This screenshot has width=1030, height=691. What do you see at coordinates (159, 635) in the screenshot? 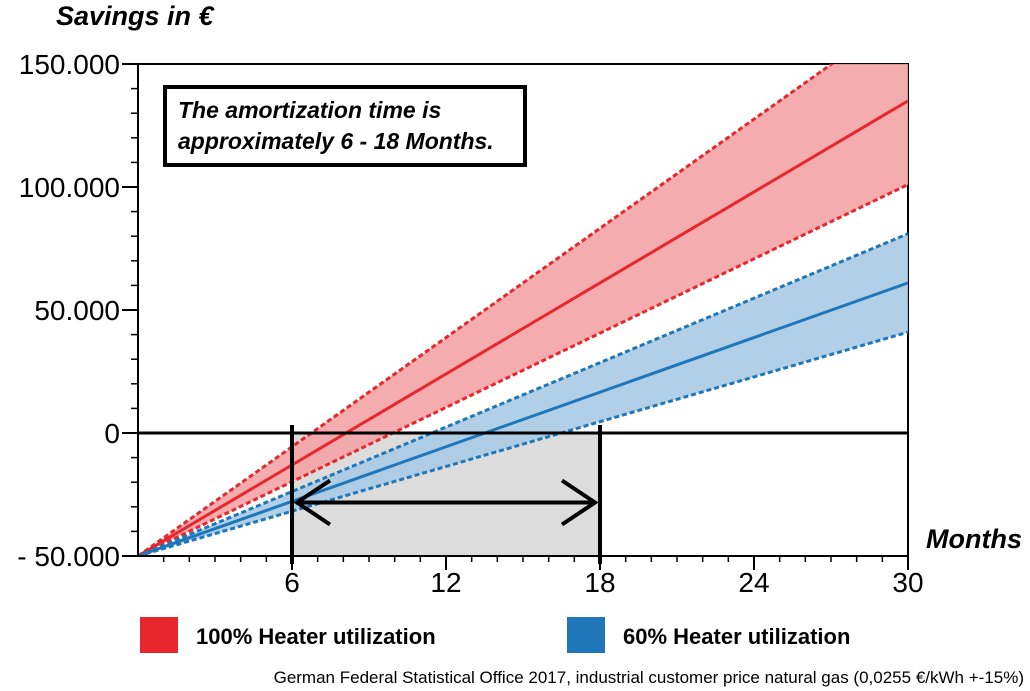
I see `legend-swatch-100-percent` at bounding box center [159, 635].